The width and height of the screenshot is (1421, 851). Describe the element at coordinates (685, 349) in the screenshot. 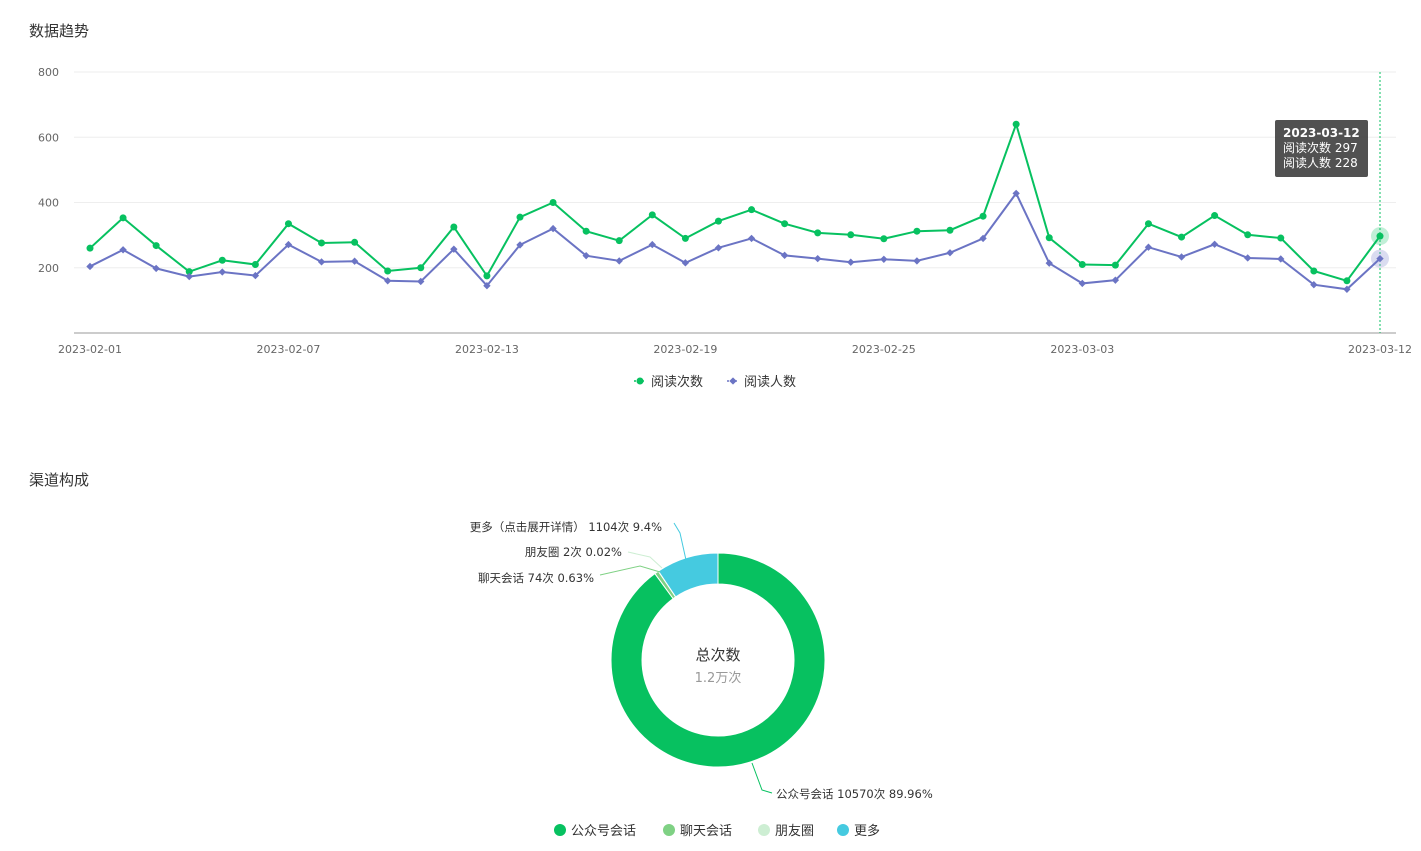

I see `x-tick-label: 2023-02-19` at that location.